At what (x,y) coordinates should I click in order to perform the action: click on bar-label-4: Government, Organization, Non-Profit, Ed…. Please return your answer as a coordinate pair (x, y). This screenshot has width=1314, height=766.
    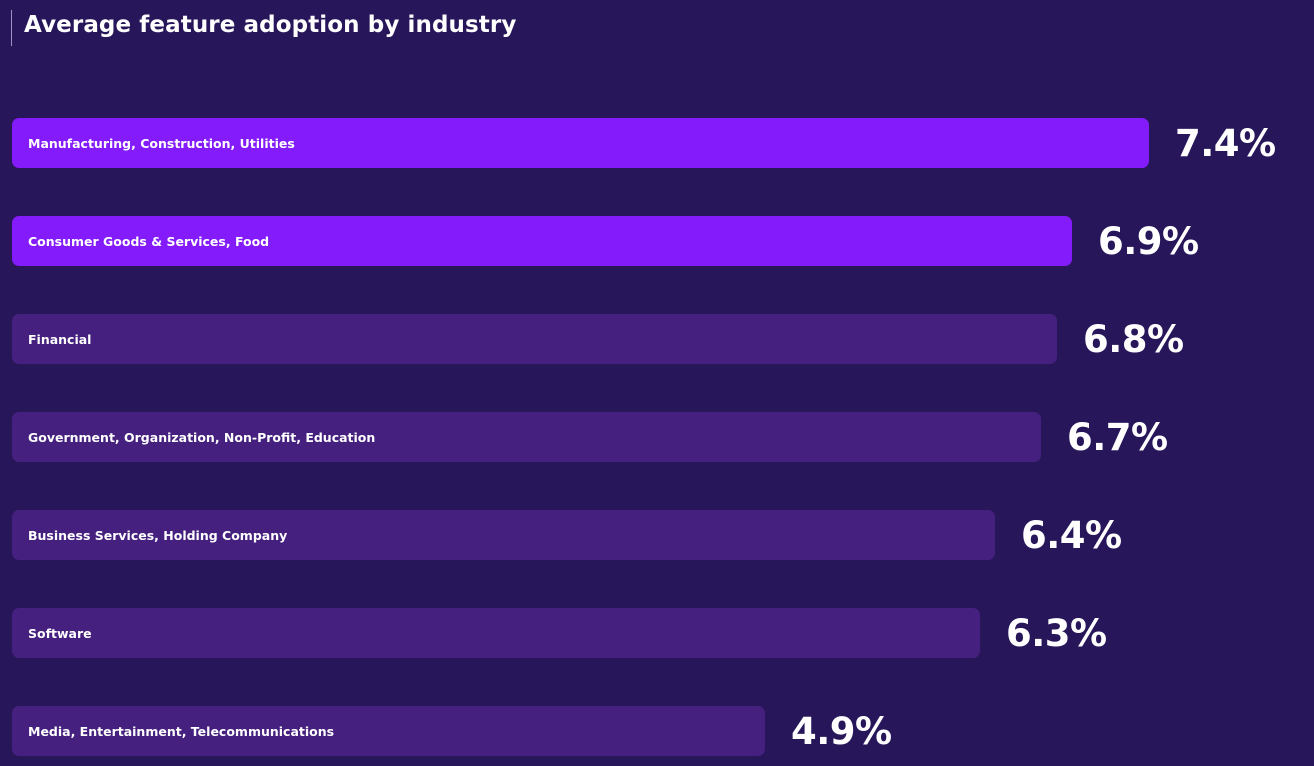
    Looking at the image, I should click on (202, 437).